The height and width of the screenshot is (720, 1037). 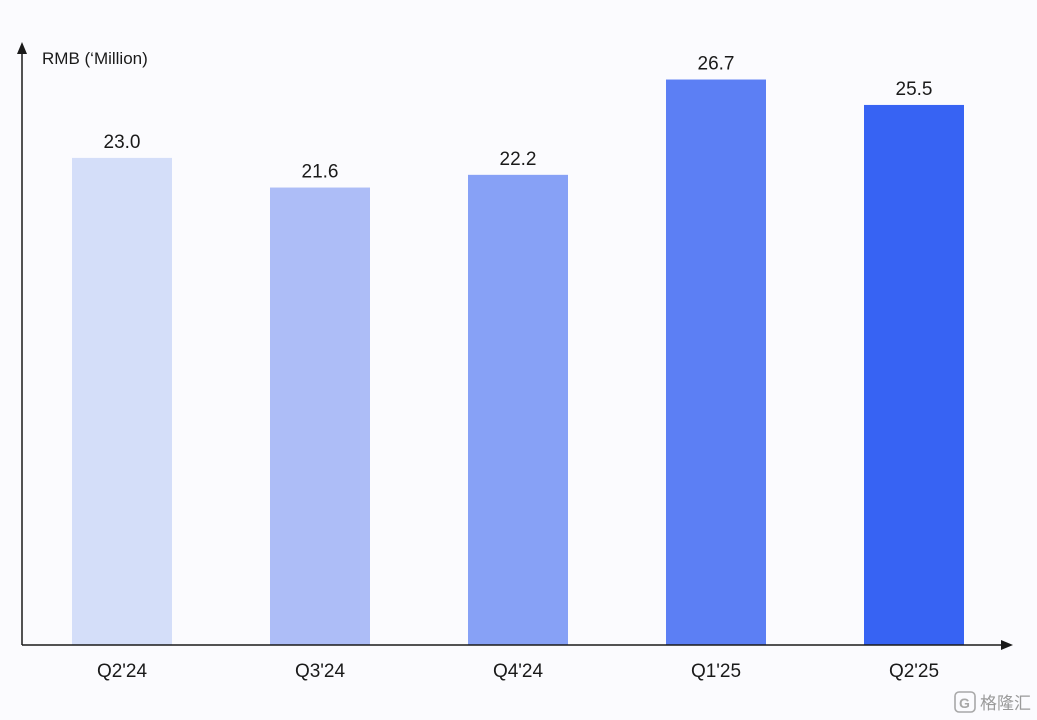 I want to click on value-label-2: 22.2, so click(x=518, y=159).